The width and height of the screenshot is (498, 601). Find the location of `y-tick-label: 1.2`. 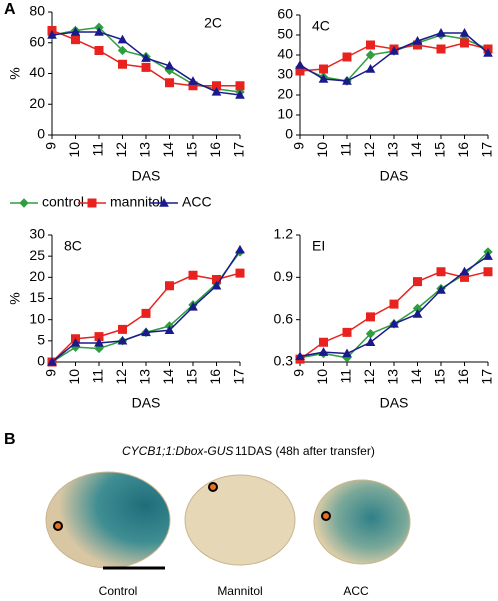

y-tick-label: 1.2 is located at coordinates (284, 234).